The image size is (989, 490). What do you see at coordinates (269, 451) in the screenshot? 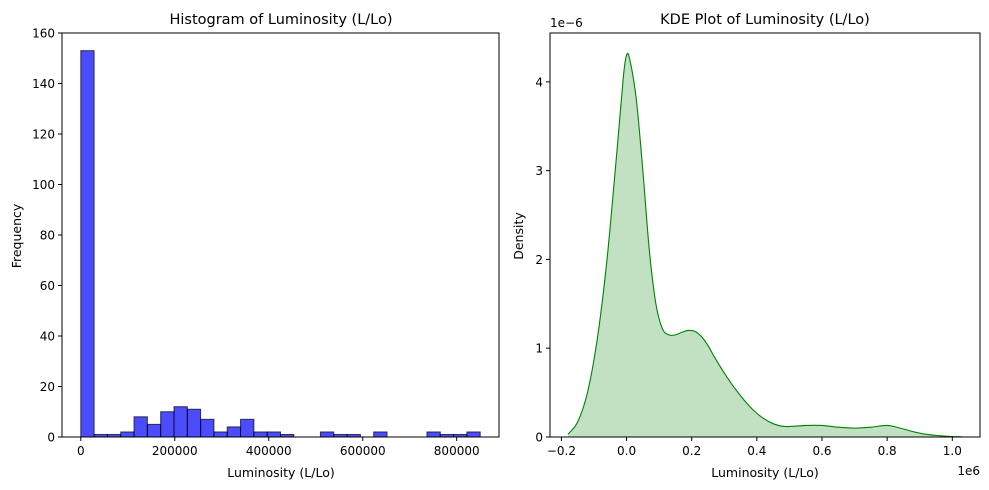
I see `histogram-x-tick-label: 400000` at bounding box center [269, 451].